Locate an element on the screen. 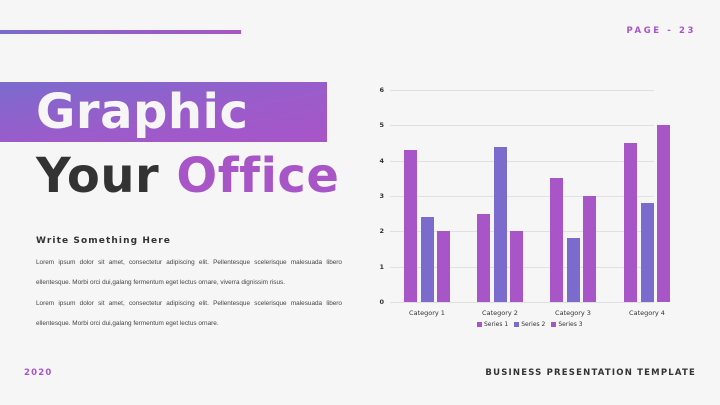 This screenshot has height=405, width=720. footer-year: 2020 is located at coordinates (38, 373).